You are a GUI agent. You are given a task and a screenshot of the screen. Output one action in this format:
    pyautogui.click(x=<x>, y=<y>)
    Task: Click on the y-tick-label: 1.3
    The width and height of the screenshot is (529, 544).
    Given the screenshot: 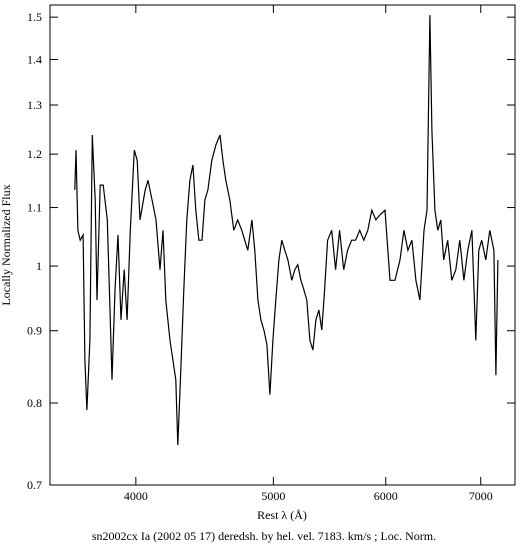 What is the action you would take?
    pyautogui.click(x=34, y=105)
    